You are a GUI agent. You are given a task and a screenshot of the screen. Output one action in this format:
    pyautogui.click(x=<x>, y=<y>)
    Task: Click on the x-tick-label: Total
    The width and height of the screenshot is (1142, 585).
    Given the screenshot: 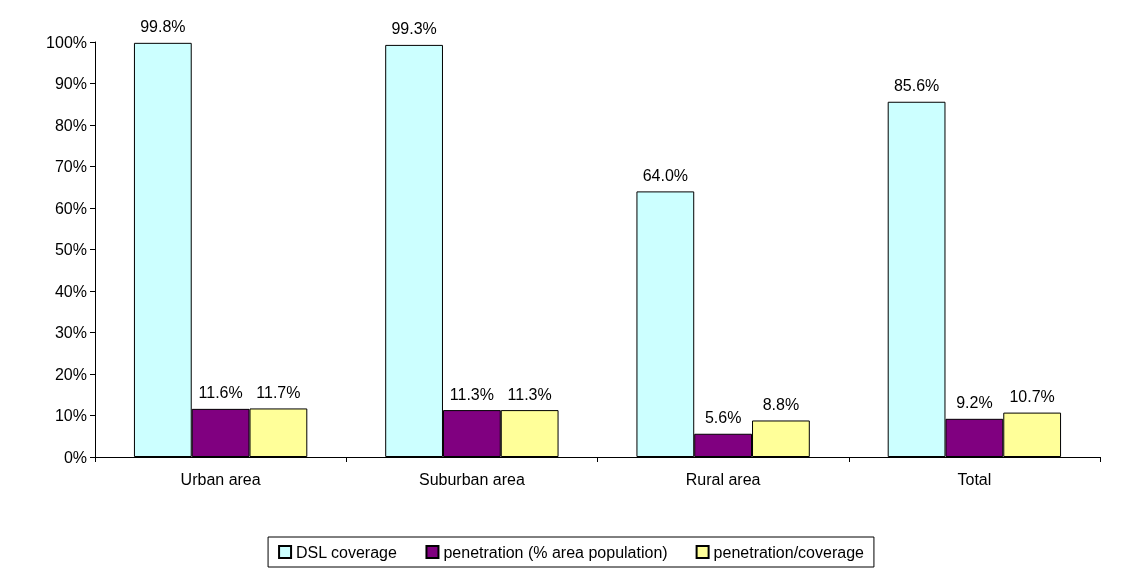 What is the action you would take?
    pyautogui.click(x=974, y=479)
    